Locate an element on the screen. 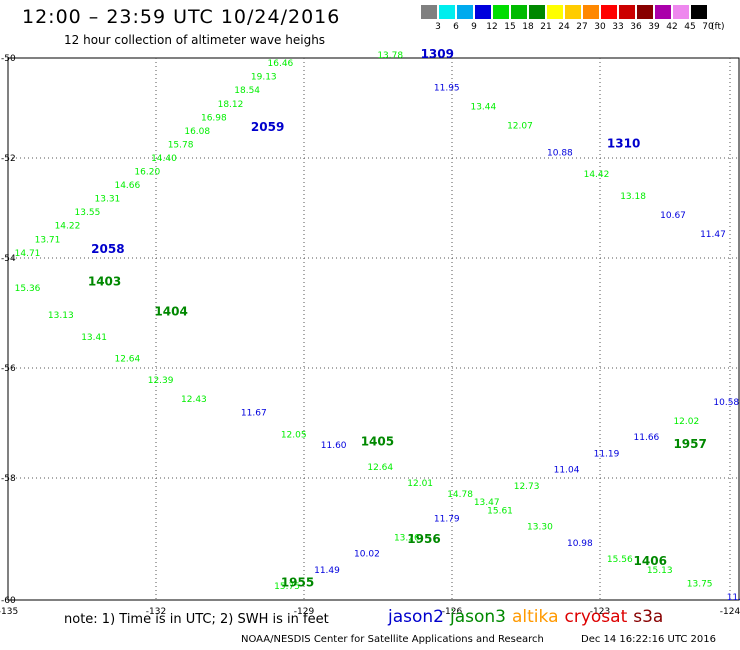  swh-observation: 18.12 is located at coordinates (231, 105).